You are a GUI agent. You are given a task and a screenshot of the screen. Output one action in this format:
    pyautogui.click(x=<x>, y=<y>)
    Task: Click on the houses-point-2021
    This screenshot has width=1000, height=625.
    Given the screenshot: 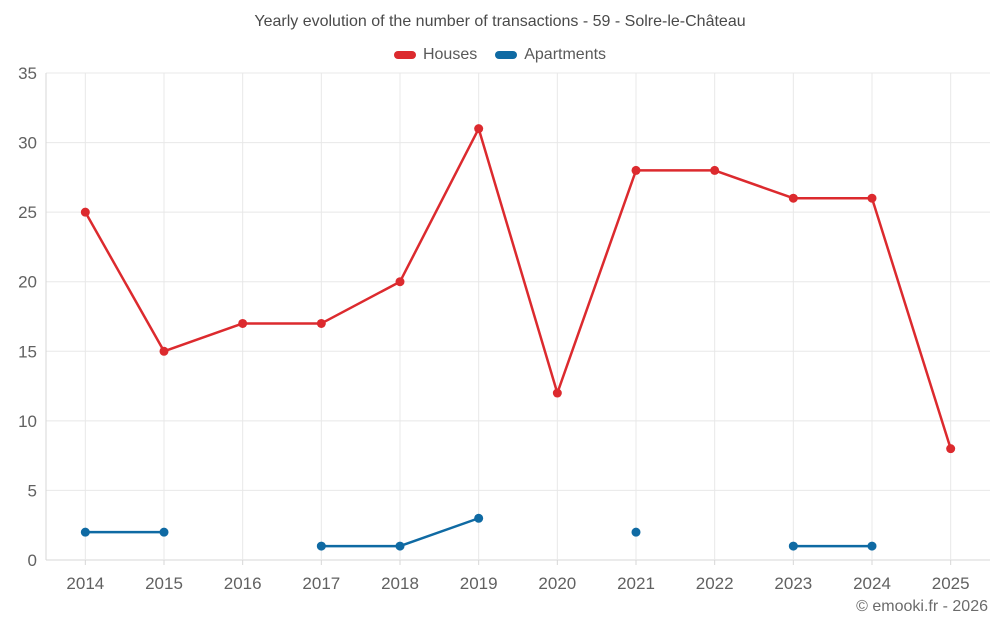 What is the action you would take?
    pyautogui.click(x=636, y=170)
    